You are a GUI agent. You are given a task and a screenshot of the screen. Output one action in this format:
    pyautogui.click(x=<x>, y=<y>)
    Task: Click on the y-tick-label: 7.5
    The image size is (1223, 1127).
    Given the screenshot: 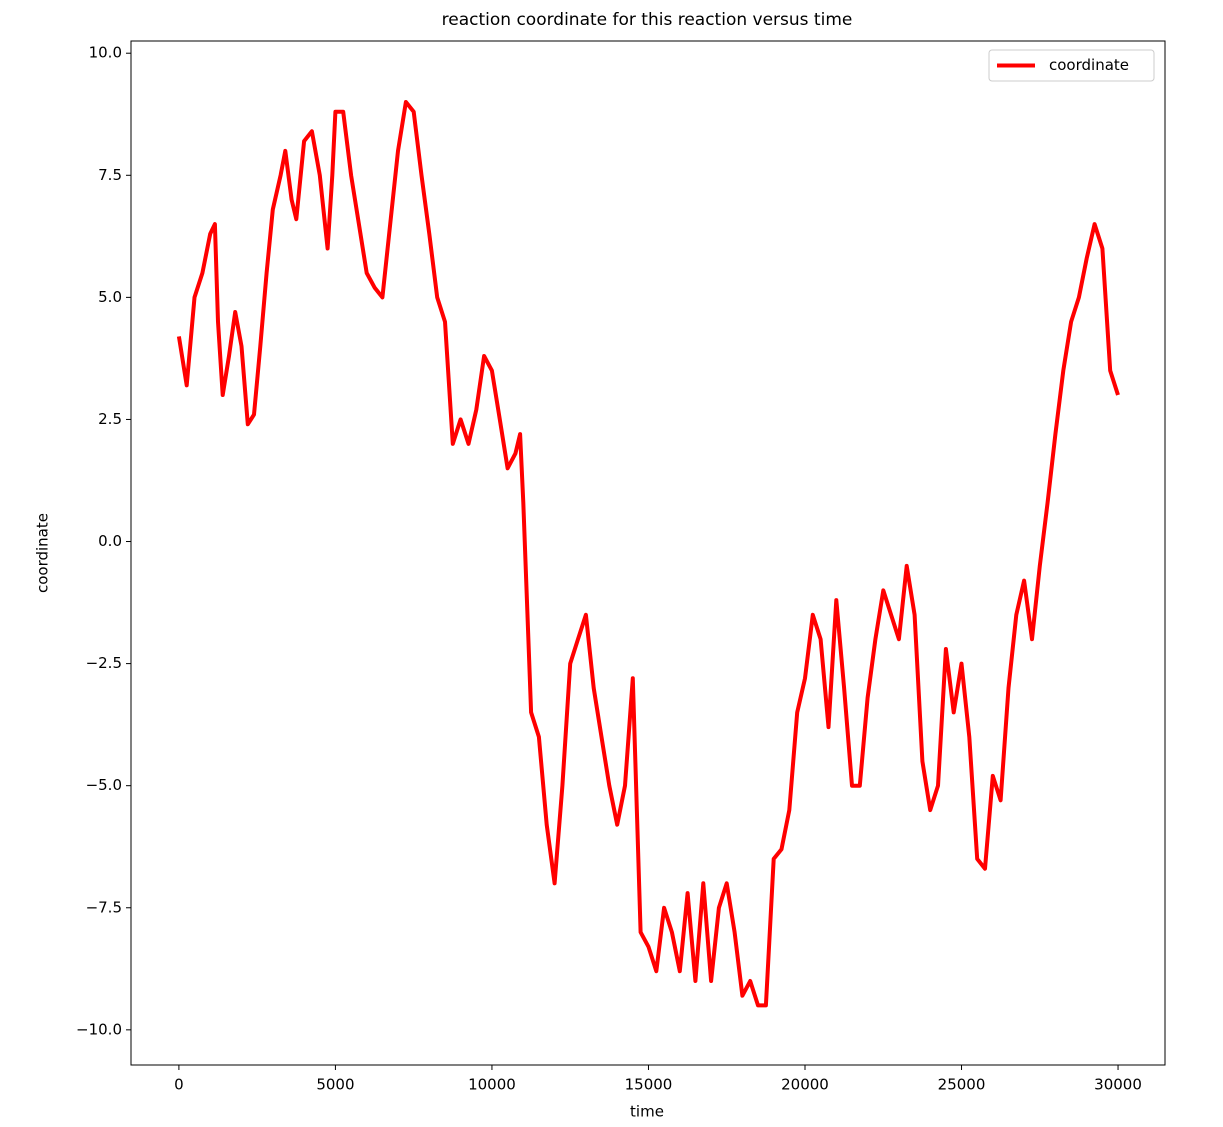 What is the action you would take?
    pyautogui.click(x=110, y=175)
    